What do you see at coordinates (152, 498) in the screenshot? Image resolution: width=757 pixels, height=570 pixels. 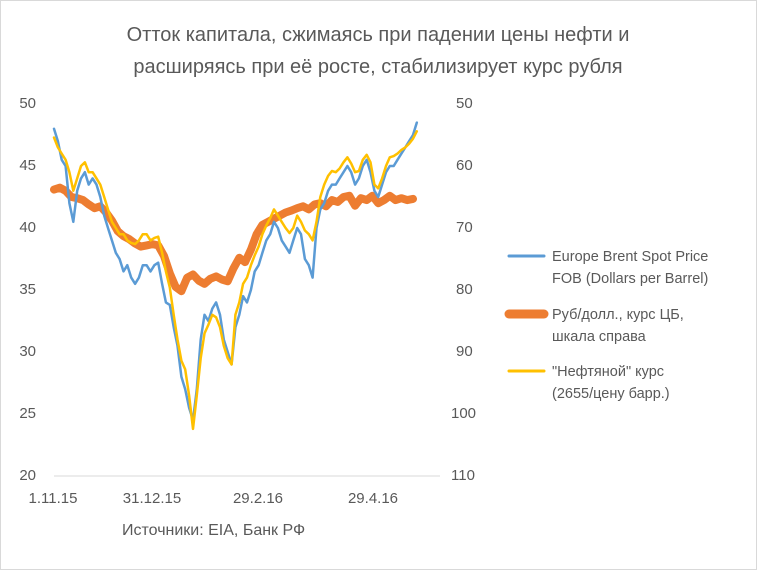 I see `x-tick-label: 31.12.15` at bounding box center [152, 498].